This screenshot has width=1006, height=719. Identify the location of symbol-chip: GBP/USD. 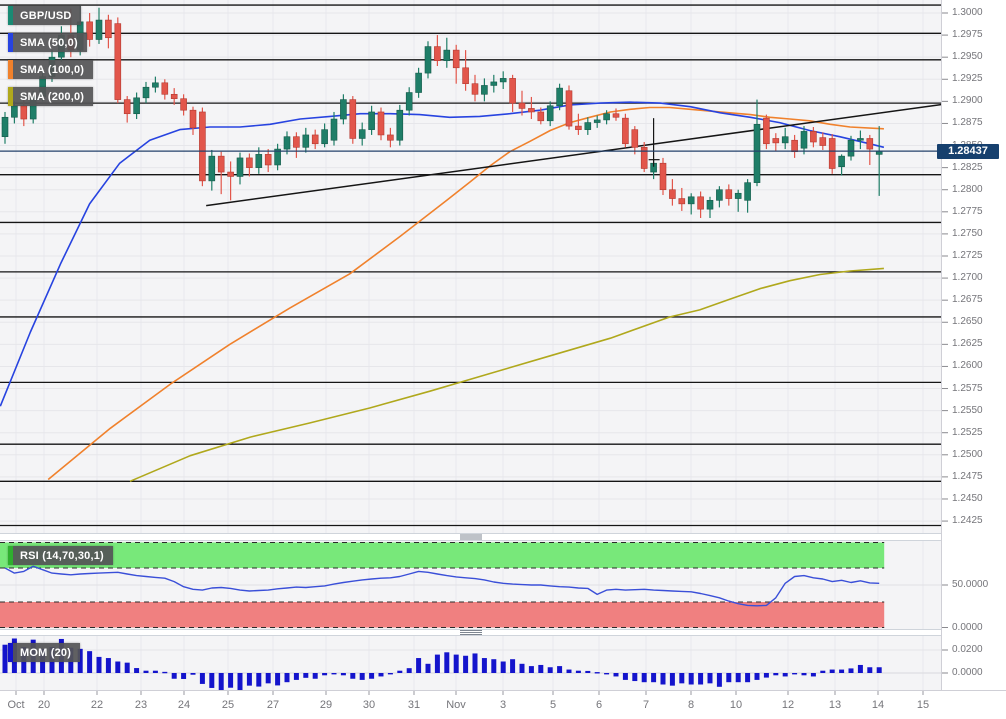
(44, 15).